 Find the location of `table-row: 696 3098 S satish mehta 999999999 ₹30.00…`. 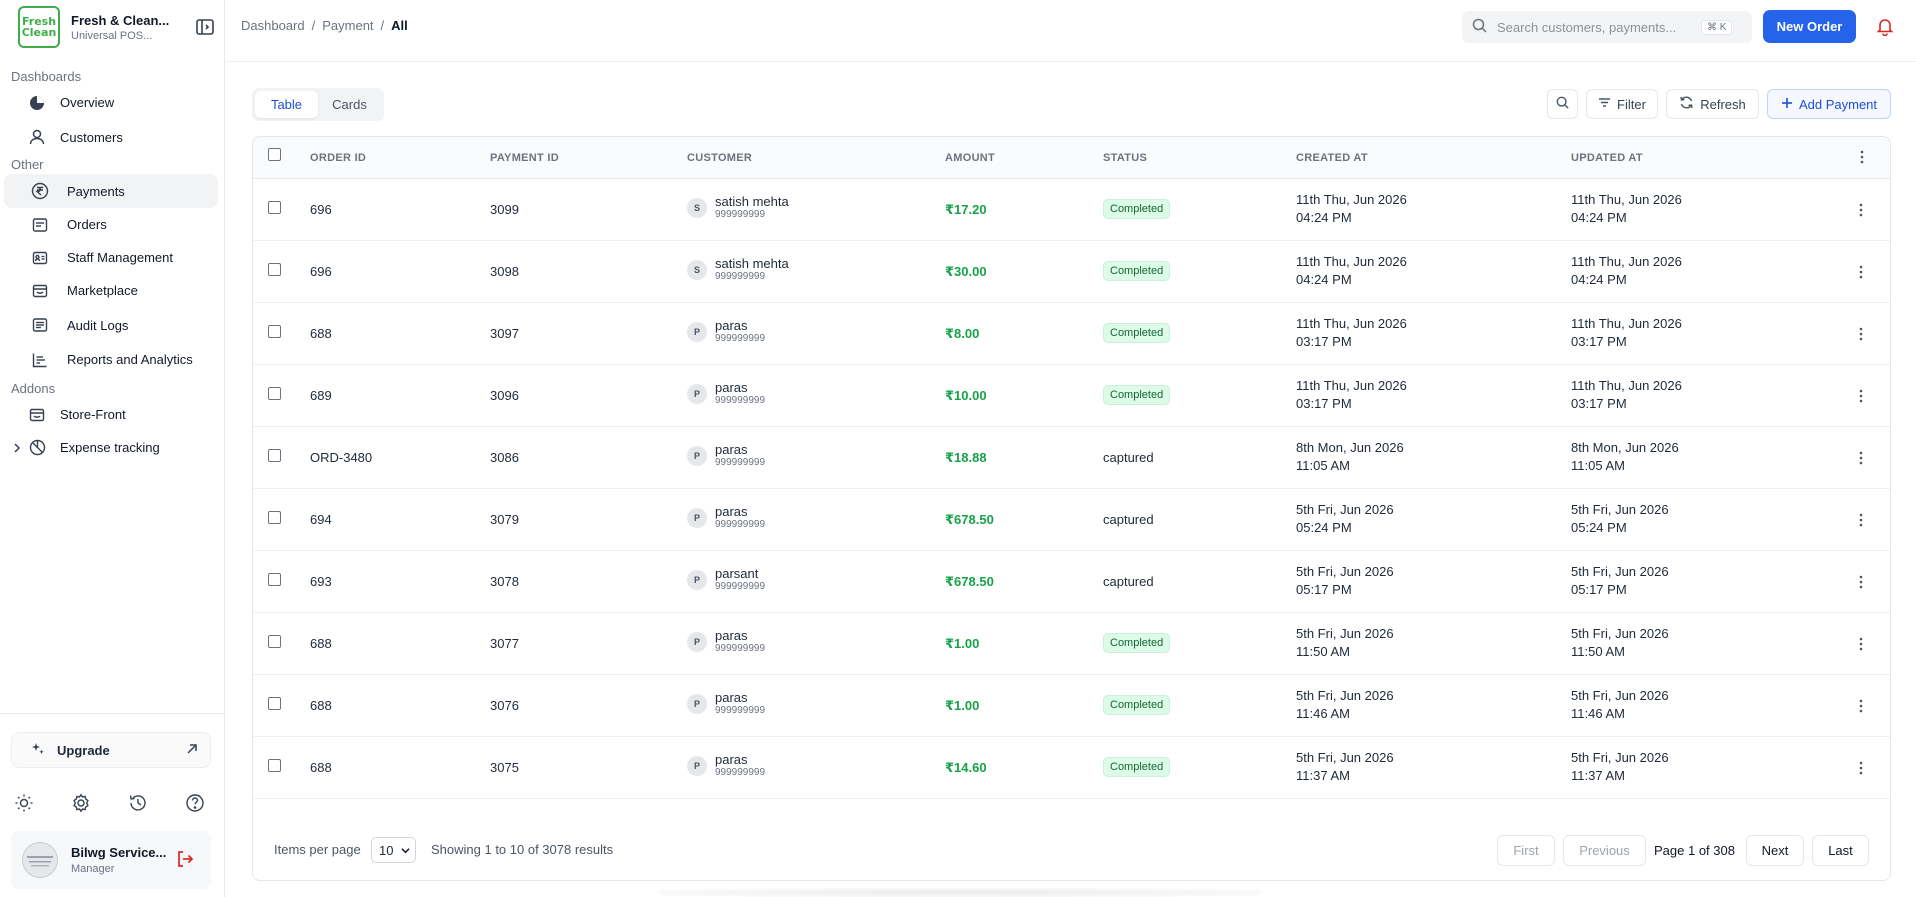

table-row: 696 3098 S satish mehta 999999999 ₹30.00… is located at coordinates (1071, 272).